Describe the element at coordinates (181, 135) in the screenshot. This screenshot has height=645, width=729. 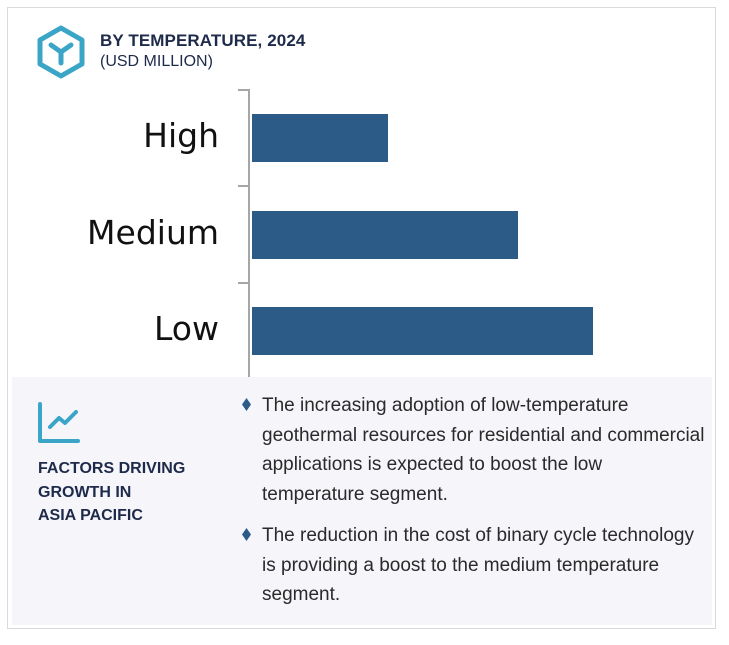
I see `category-label-high: High` at that location.